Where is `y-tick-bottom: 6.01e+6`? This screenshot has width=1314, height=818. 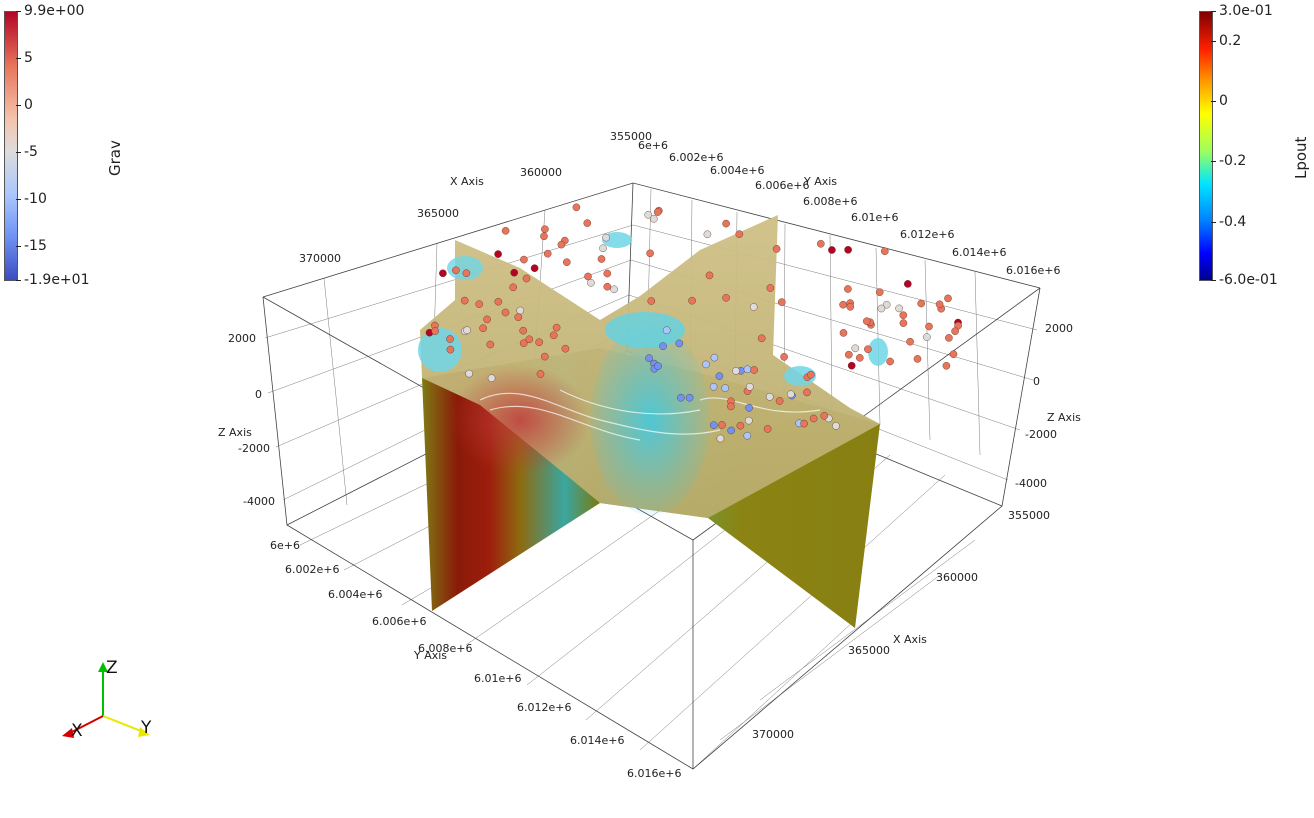
y-tick-bottom: 6.01e+6 is located at coordinates (497, 678).